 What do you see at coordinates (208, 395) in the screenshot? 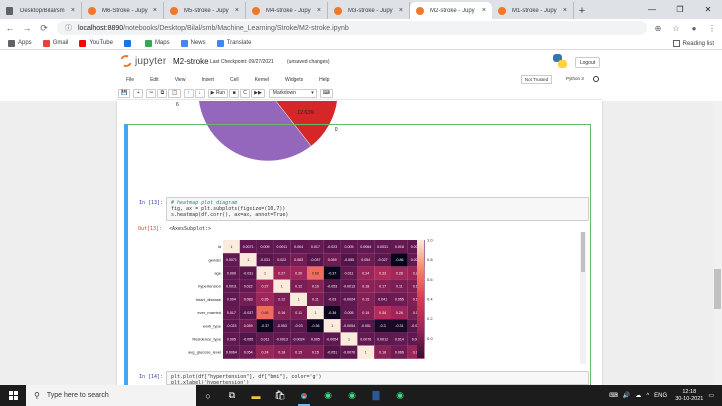
I see `cortana-icon: ○` at bounding box center [208, 395].